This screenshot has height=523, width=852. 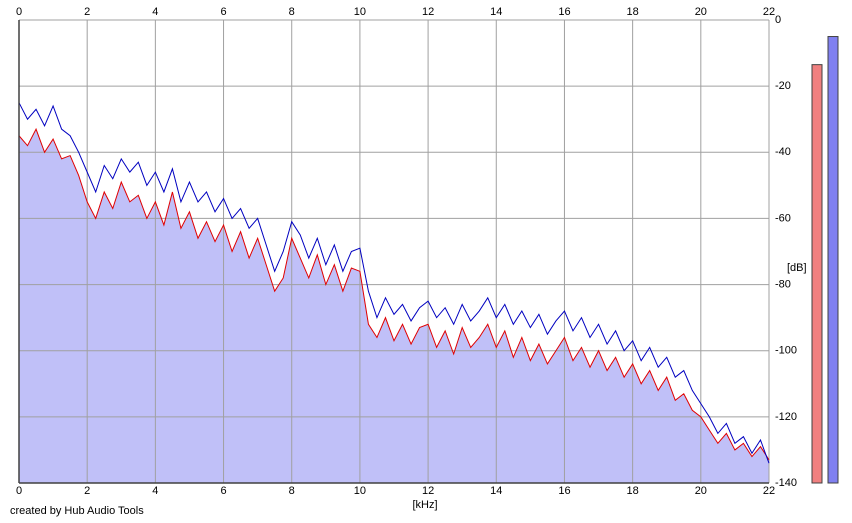 What do you see at coordinates (424, 505) in the screenshot?
I see `x-axis-label: [kHz]` at bounding box center [424, 505].